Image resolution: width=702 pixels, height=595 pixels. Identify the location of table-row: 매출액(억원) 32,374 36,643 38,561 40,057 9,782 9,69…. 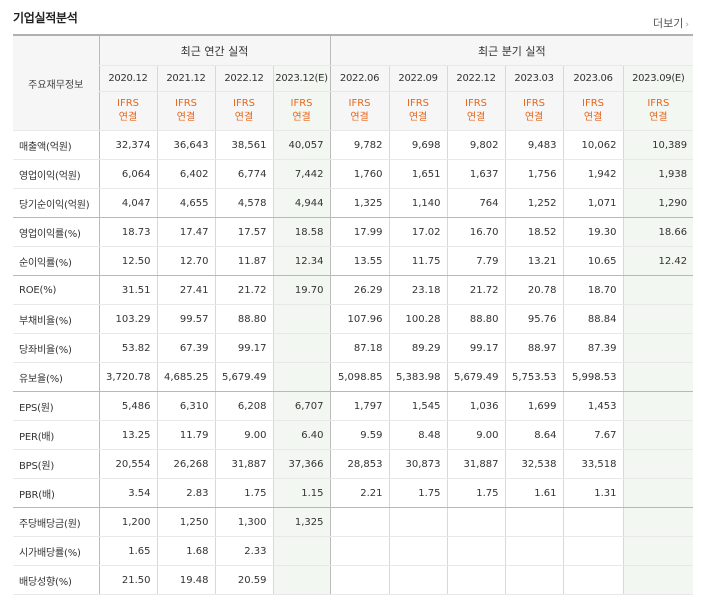
(353, 145).